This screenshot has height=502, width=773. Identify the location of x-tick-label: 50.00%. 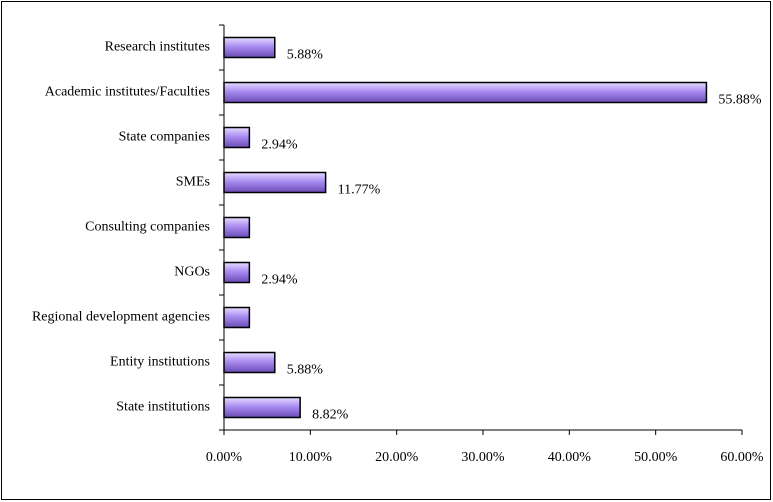
(656, 457).